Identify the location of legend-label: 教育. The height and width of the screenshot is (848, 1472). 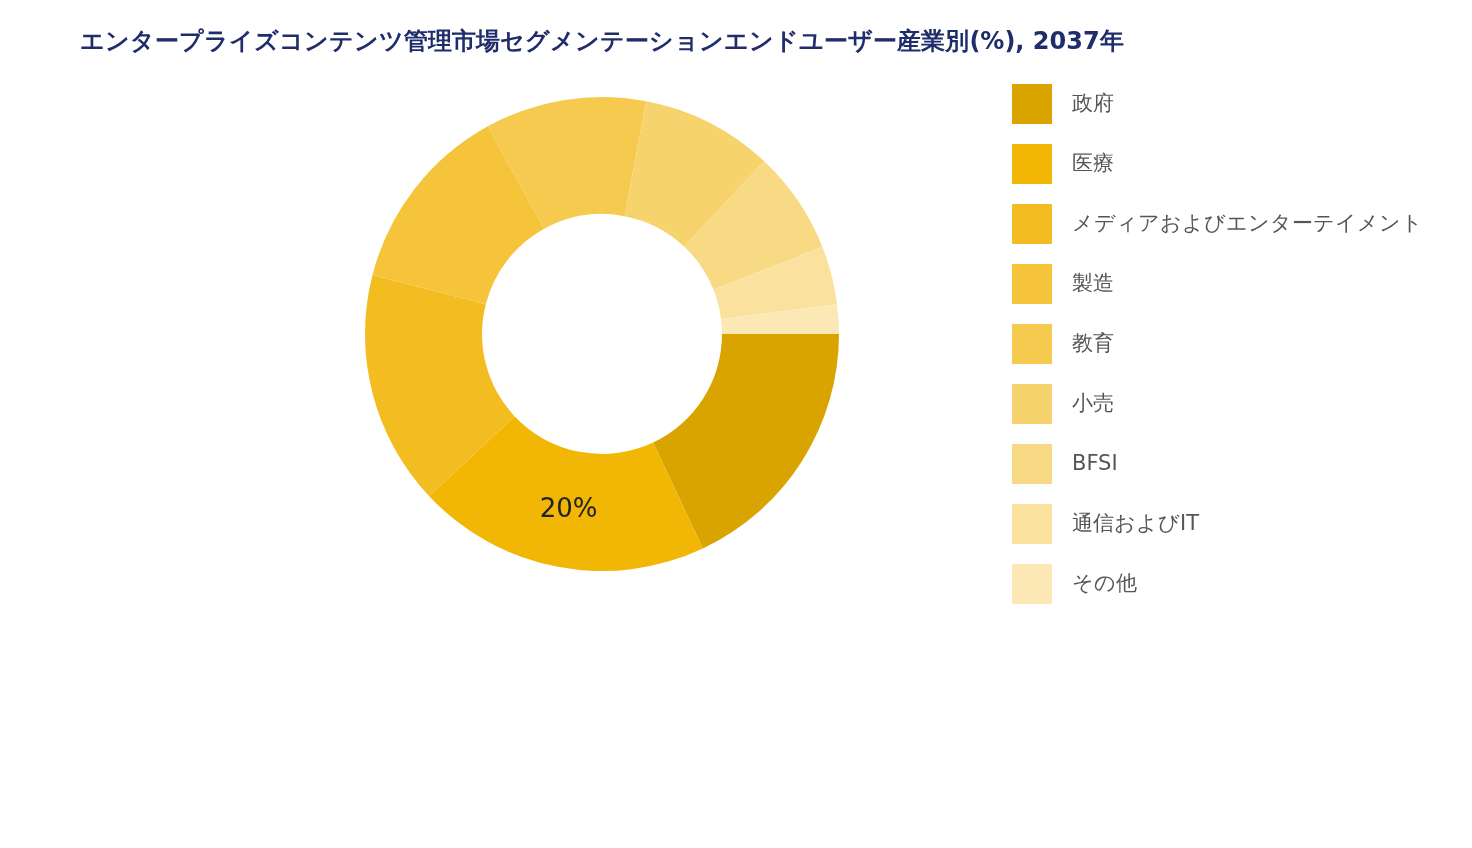
(1093, 343).